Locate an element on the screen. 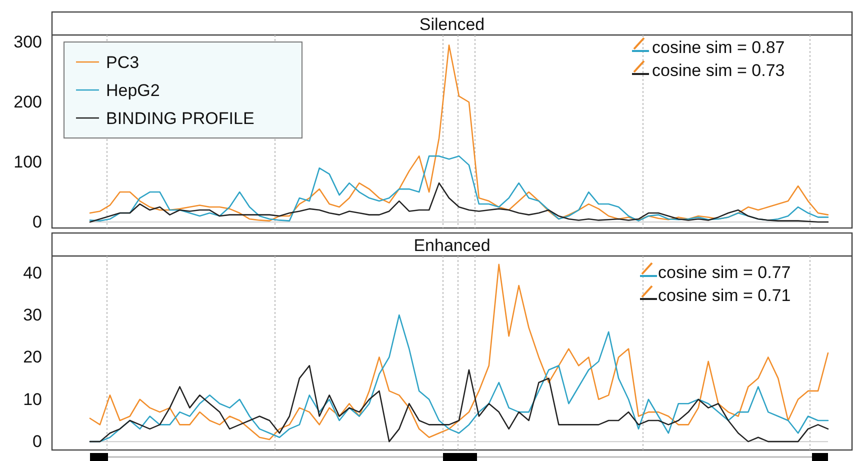 Image resolution: width=853 pixels, height=461 pixels. annotation: cosine sim = 0.71 is located at coordinates (724, 295).